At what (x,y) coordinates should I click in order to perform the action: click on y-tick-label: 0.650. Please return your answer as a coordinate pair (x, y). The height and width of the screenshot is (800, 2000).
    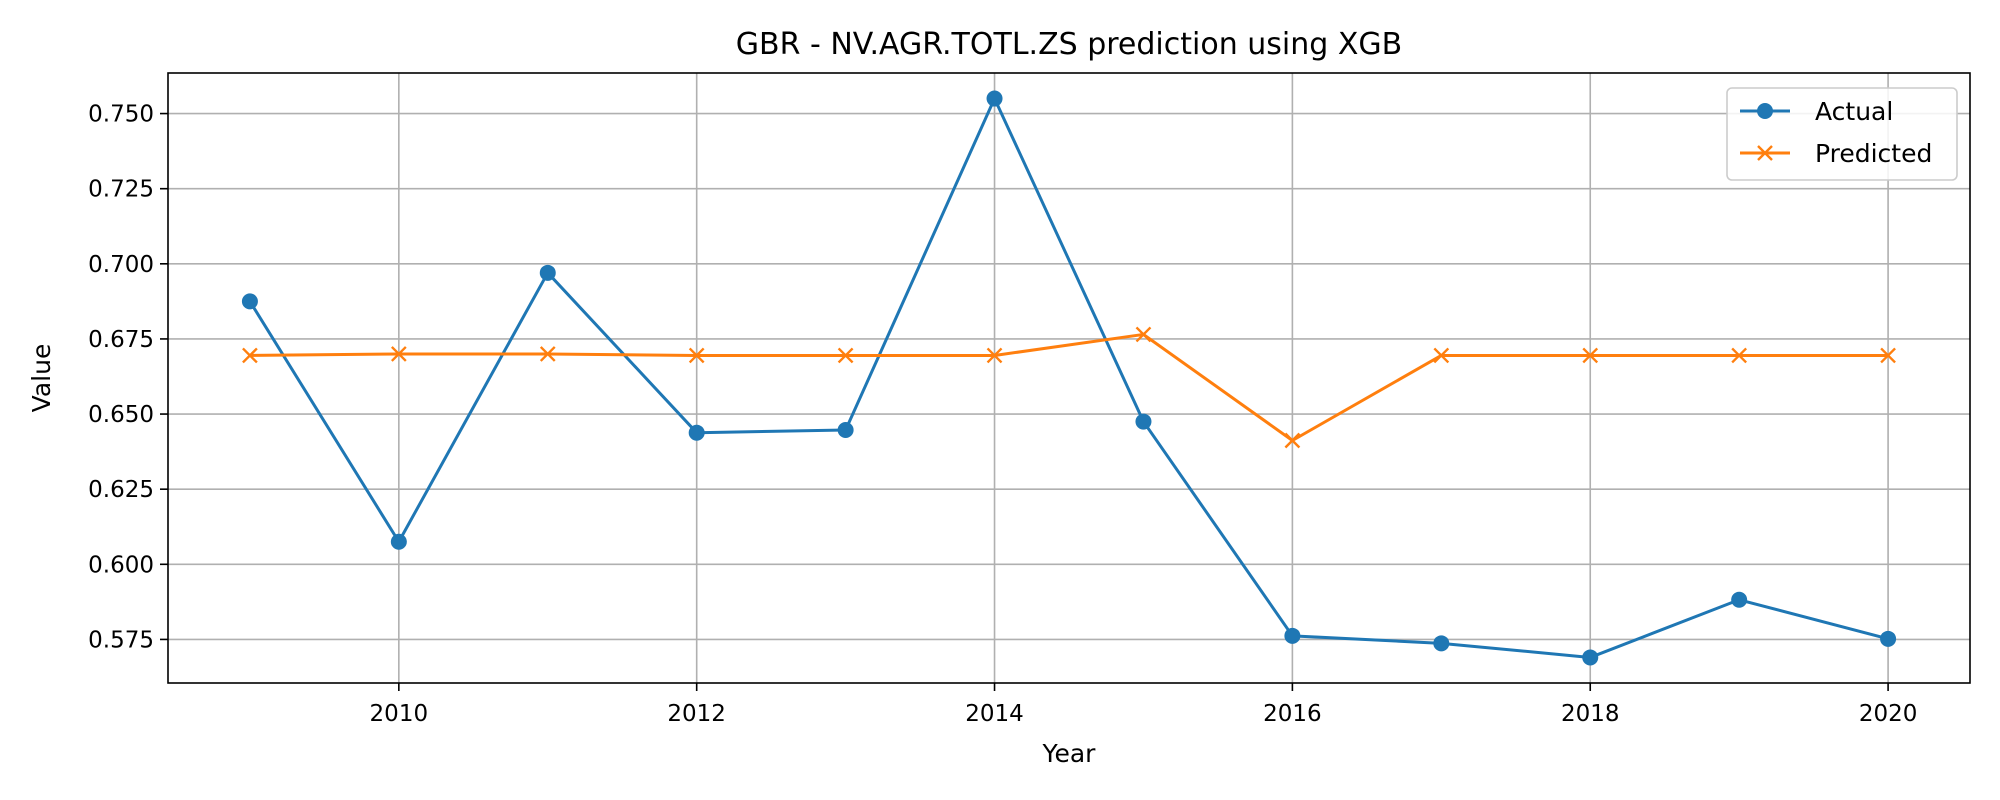
    Looking at the image, I should click on (121, 415).